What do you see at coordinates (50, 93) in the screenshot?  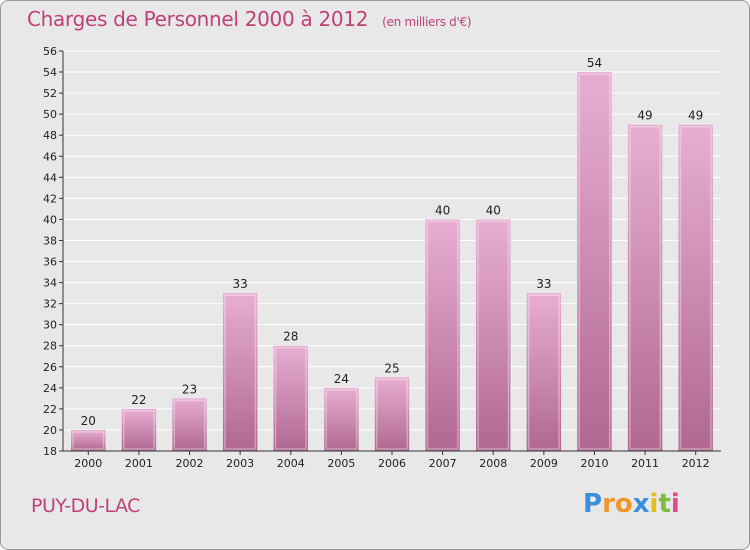 I see `y-tick-label: 52` at bounding box center [50, 93].